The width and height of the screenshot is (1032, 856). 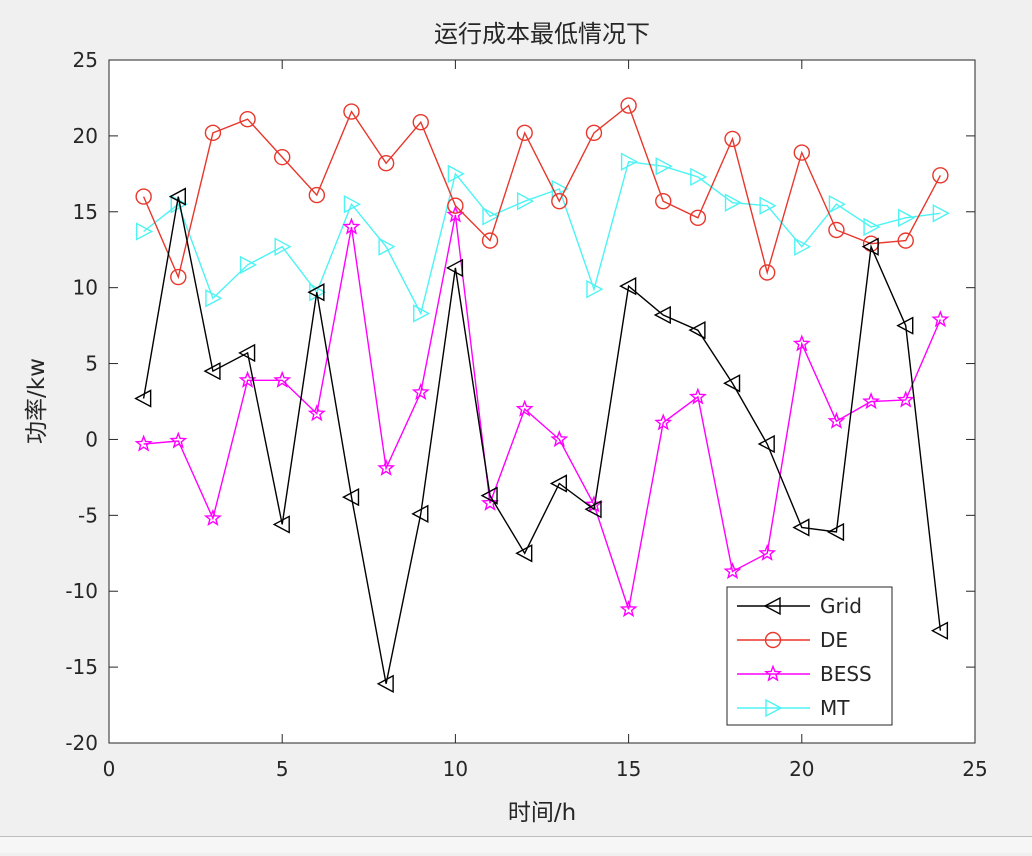 I want to click on legend-label: Grid, so click(x=841, y=606).